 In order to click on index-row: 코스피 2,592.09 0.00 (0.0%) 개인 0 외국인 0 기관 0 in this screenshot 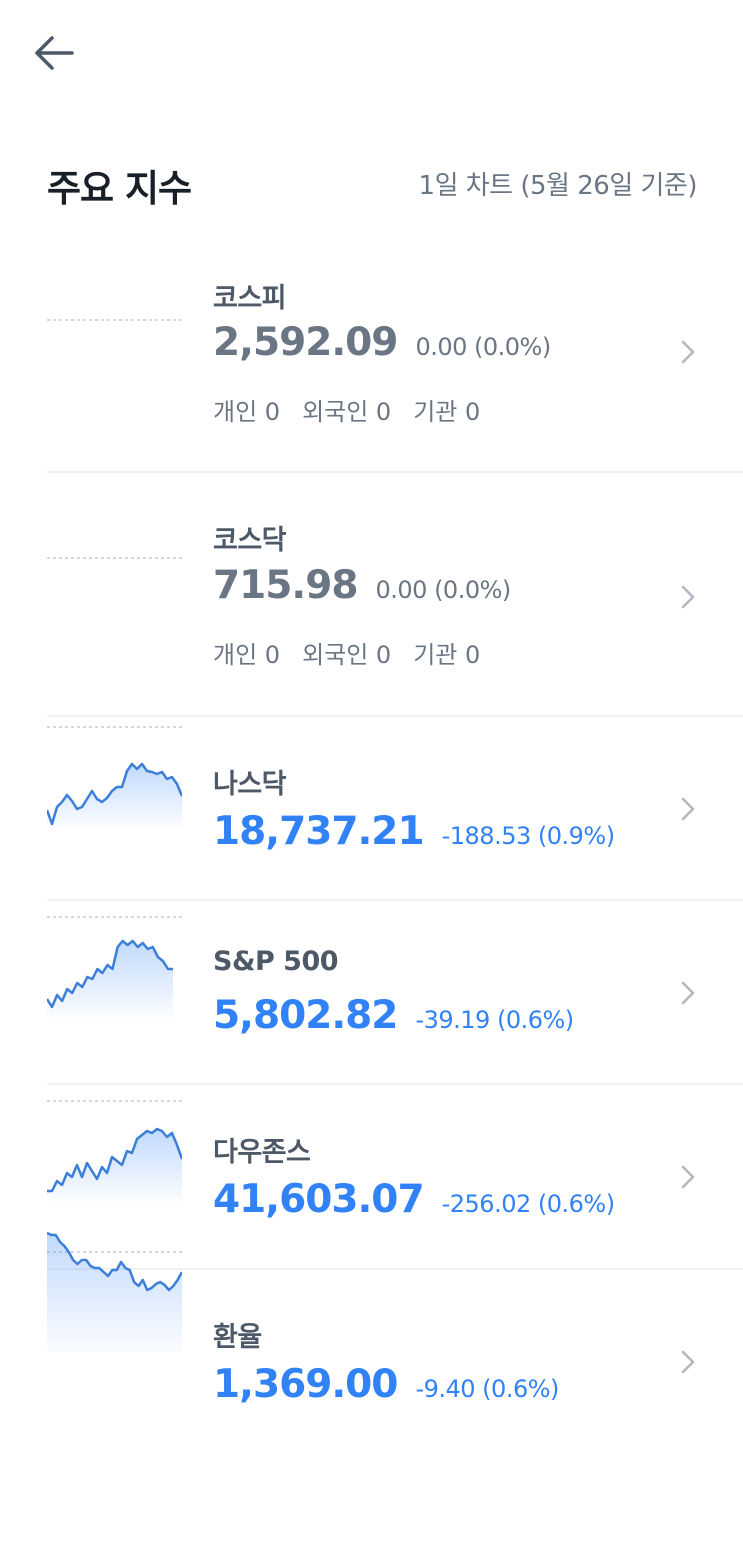, I will do `click(395, 371)`.